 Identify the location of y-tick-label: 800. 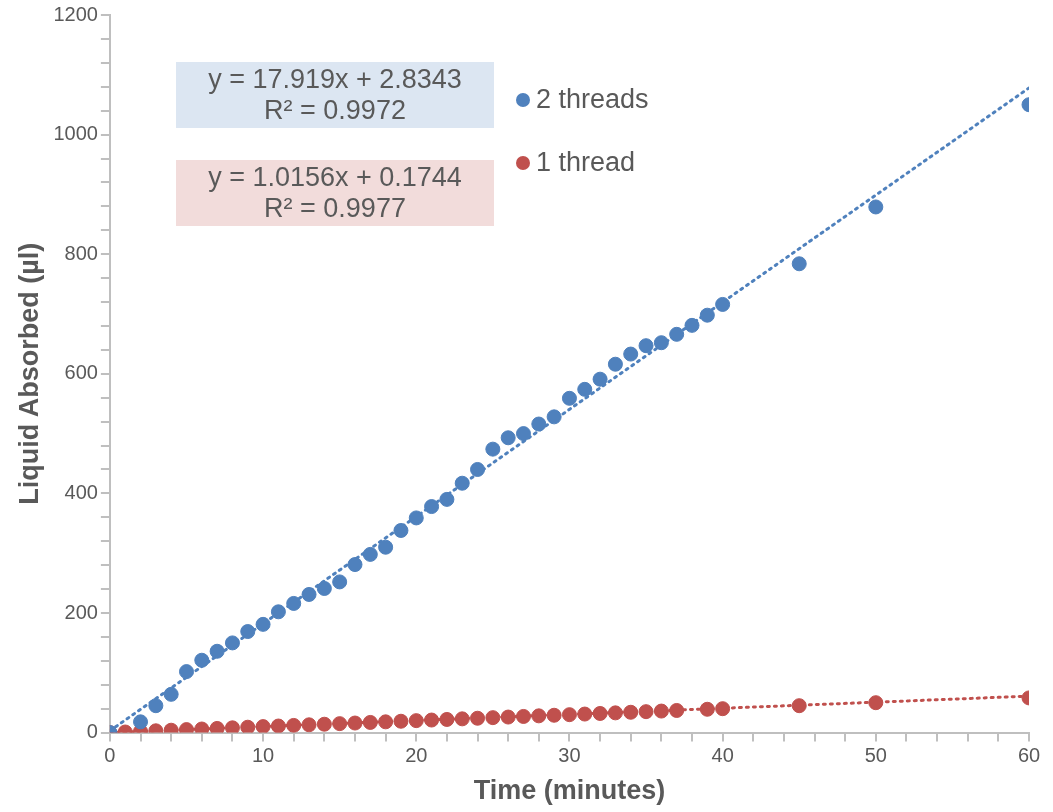
(81, 252).